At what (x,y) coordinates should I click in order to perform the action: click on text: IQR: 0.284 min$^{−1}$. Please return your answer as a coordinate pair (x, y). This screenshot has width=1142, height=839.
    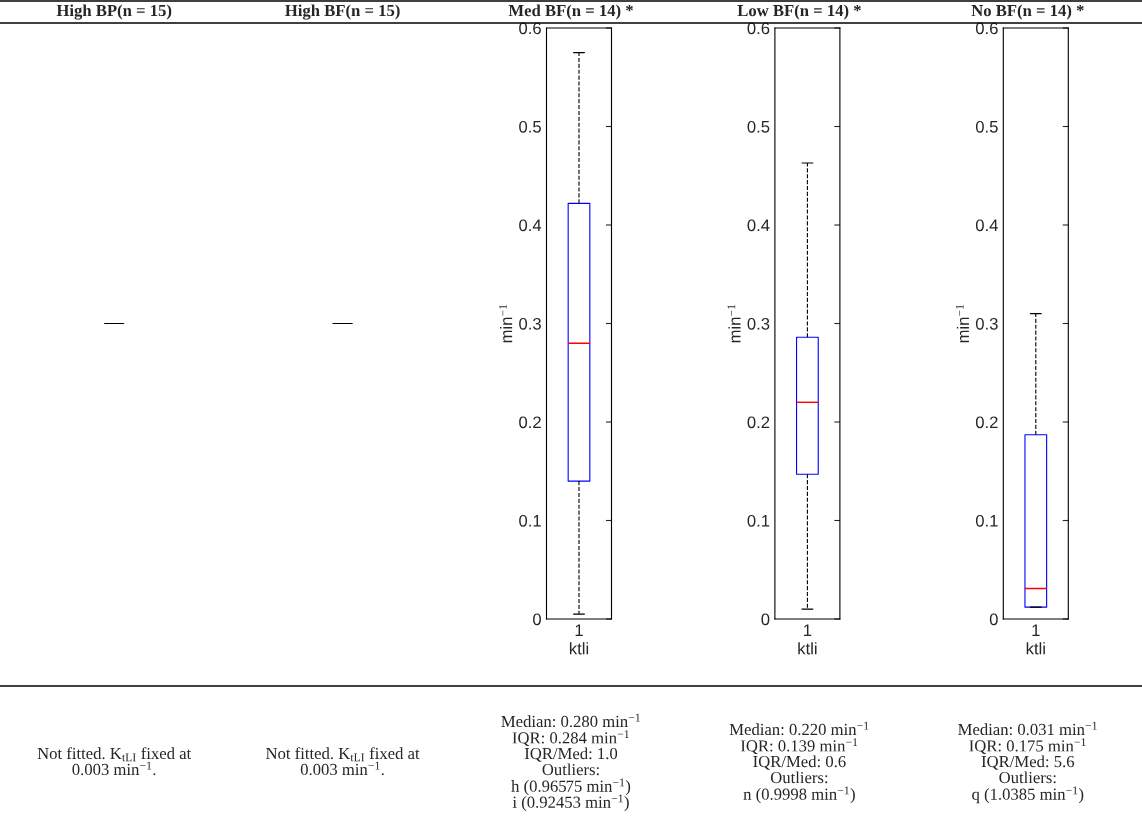
    Looking at the image, I should click on (570, 738).